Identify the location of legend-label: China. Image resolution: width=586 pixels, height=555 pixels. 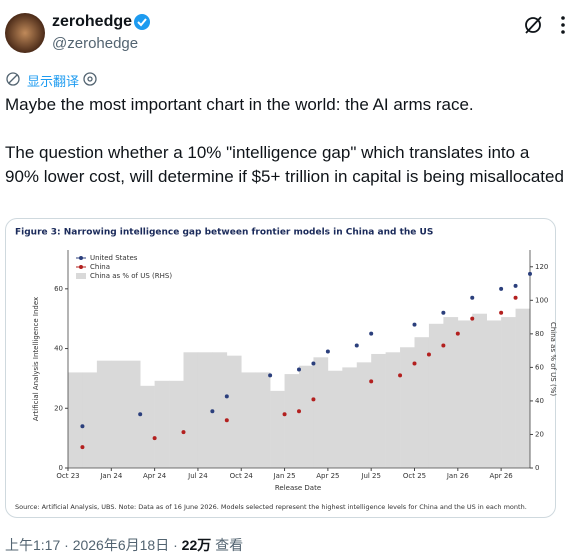
(100, 267).